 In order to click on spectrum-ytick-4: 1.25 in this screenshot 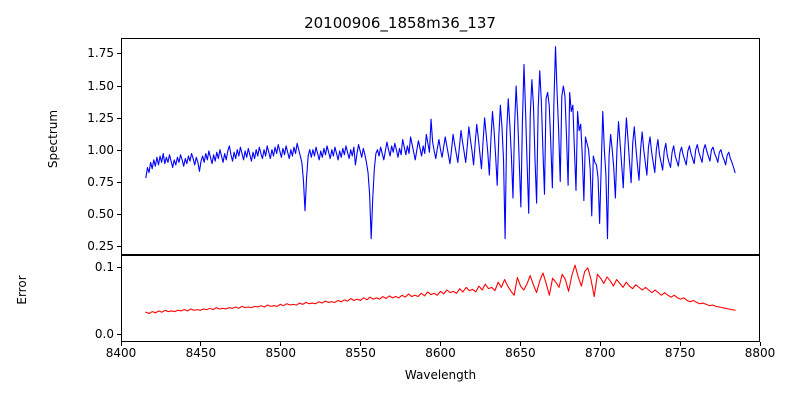, I will do `click(91, 118)`.